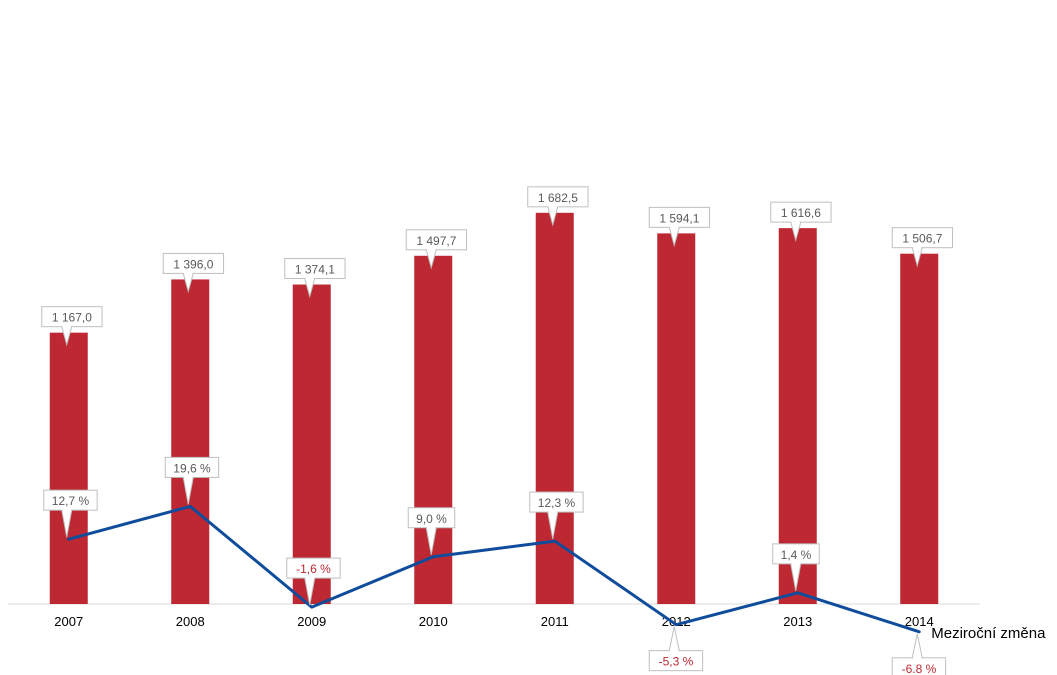 Image resolution: width=1057 pixels, height=675 pixels. What do you see at coordinates (433, 621) in the screenshot?
I see `category-label-2010: 2010` at bounding box center [433, 621].